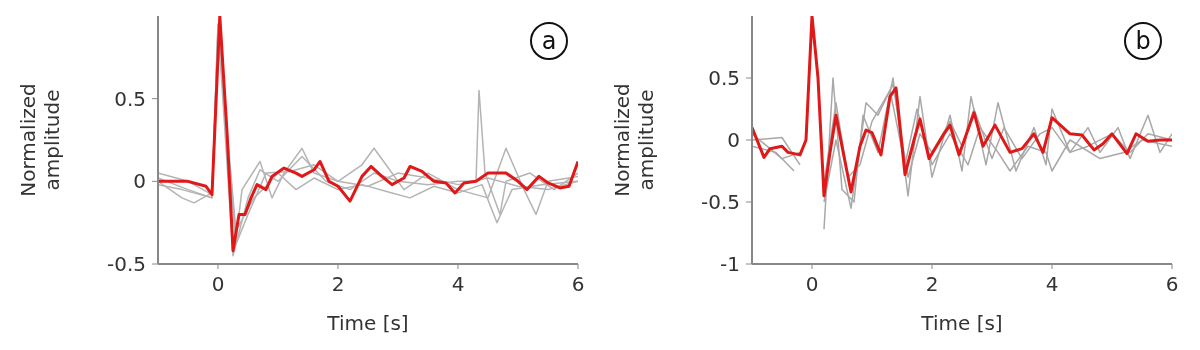 The height and width of the screenshot is (350, 1200). What do you see at coordinates (730, 264) in the screenshot?
I see `y-tick-label: -1` at bounding box center [730, 264].